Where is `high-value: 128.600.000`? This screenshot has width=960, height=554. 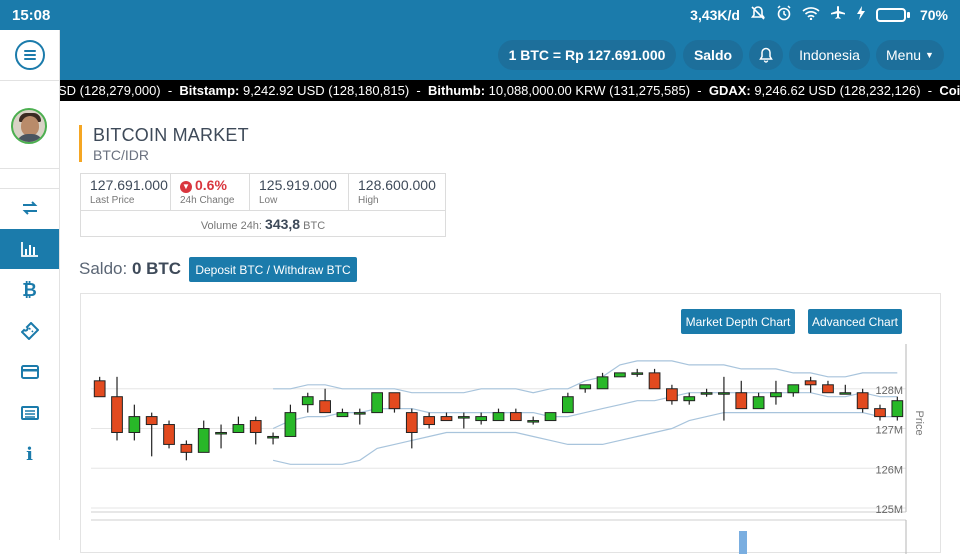
high-value: 128.600.000 is located at coordinates (397, 185).